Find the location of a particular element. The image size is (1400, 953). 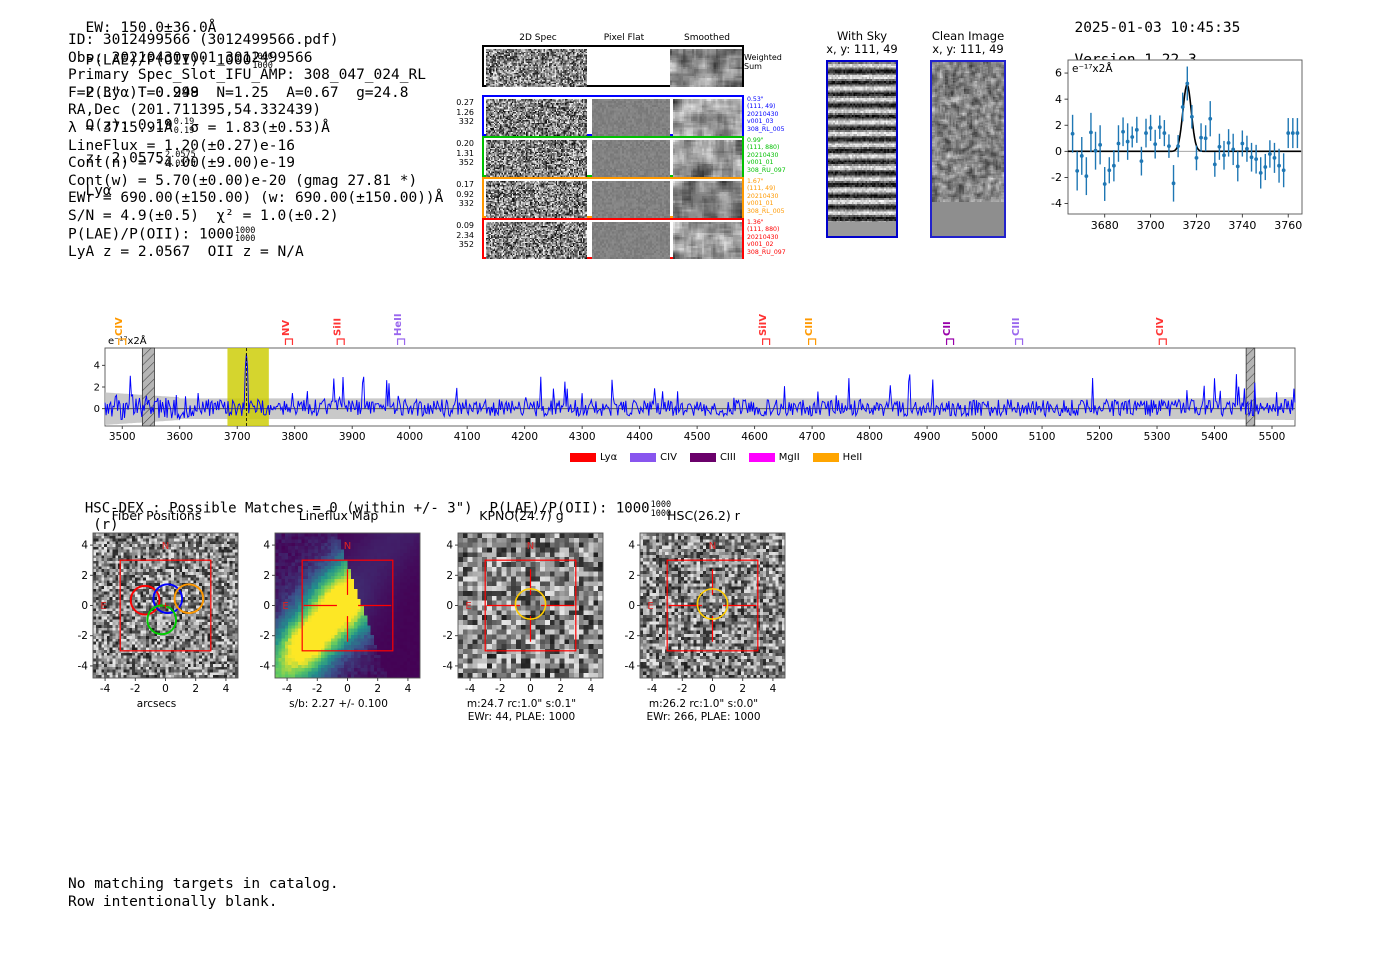

legend-label: CIII is located at coordinates (727, 457).